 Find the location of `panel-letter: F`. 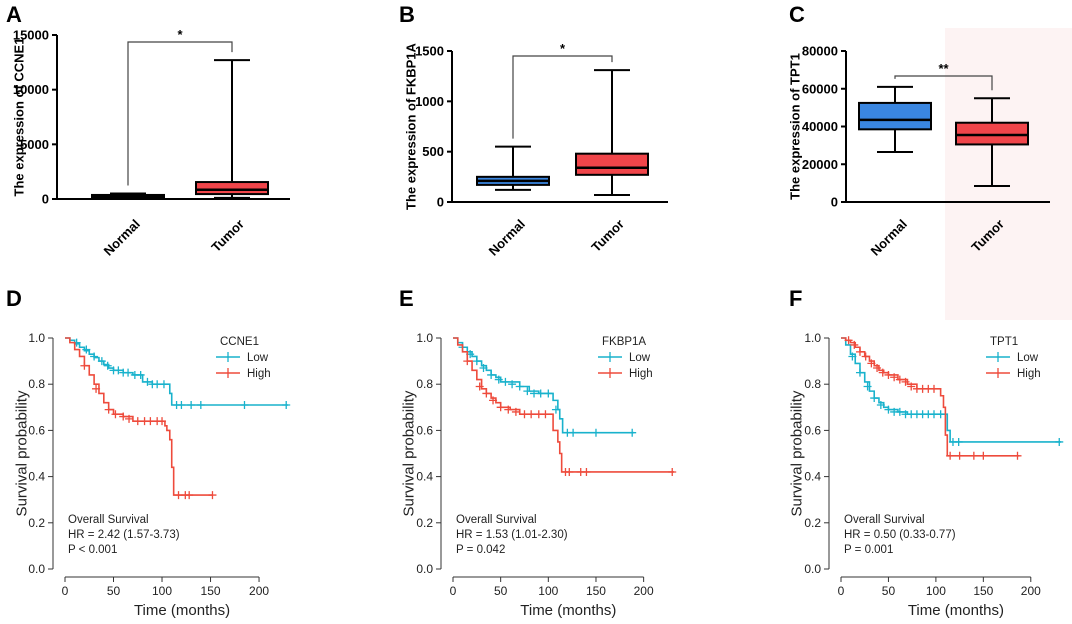

panel-letter: F is located at coordinates (795, 298).